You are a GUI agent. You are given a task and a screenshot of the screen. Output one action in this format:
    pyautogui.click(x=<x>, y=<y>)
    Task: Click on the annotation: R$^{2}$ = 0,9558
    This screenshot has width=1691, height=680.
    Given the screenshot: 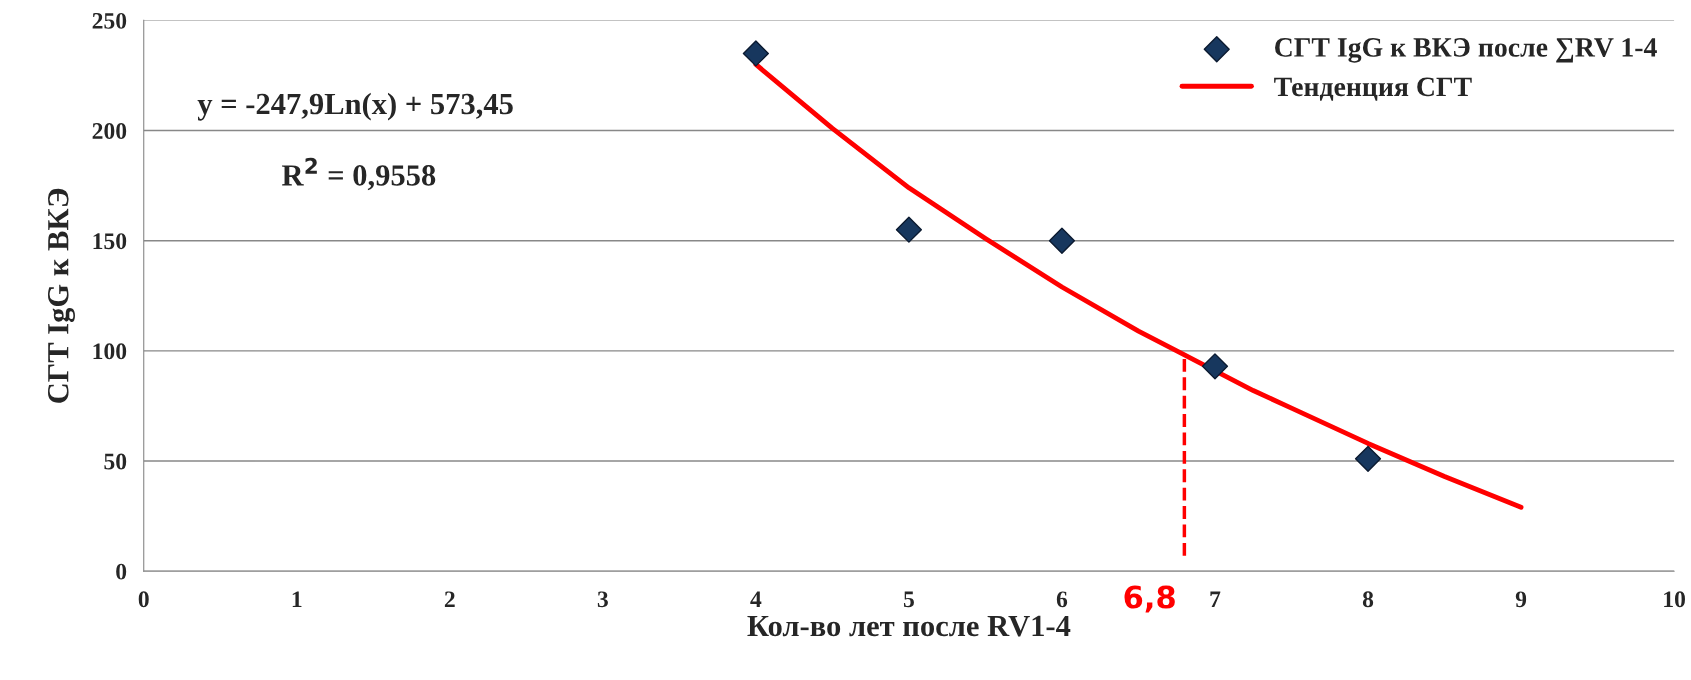 What is the action you would take?
    pyautogui.click(x=358, y=174)
    